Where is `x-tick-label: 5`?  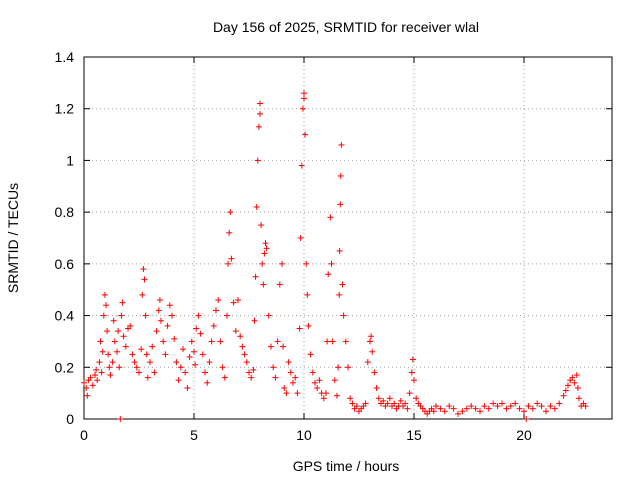 x-tick-label: 5 is located at coordinates (194, 435).